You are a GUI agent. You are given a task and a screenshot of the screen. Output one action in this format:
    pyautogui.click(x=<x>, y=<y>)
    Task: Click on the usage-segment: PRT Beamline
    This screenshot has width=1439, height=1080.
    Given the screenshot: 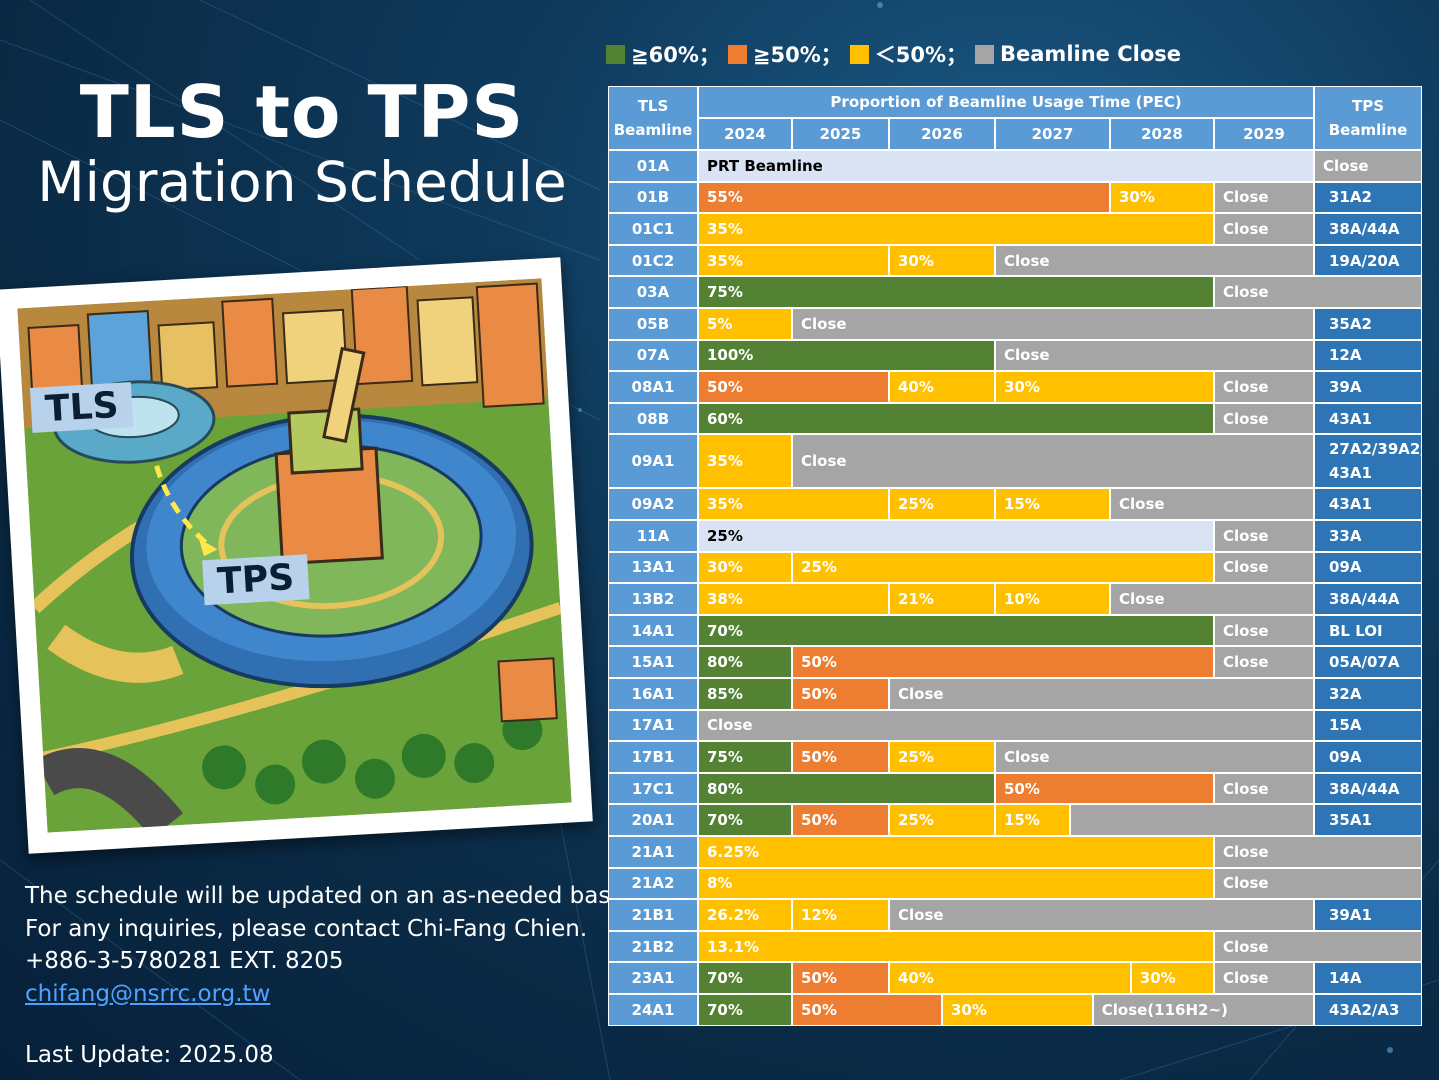 What is the action you would take?
    pyautogui.click(x=1006, y=166)
    